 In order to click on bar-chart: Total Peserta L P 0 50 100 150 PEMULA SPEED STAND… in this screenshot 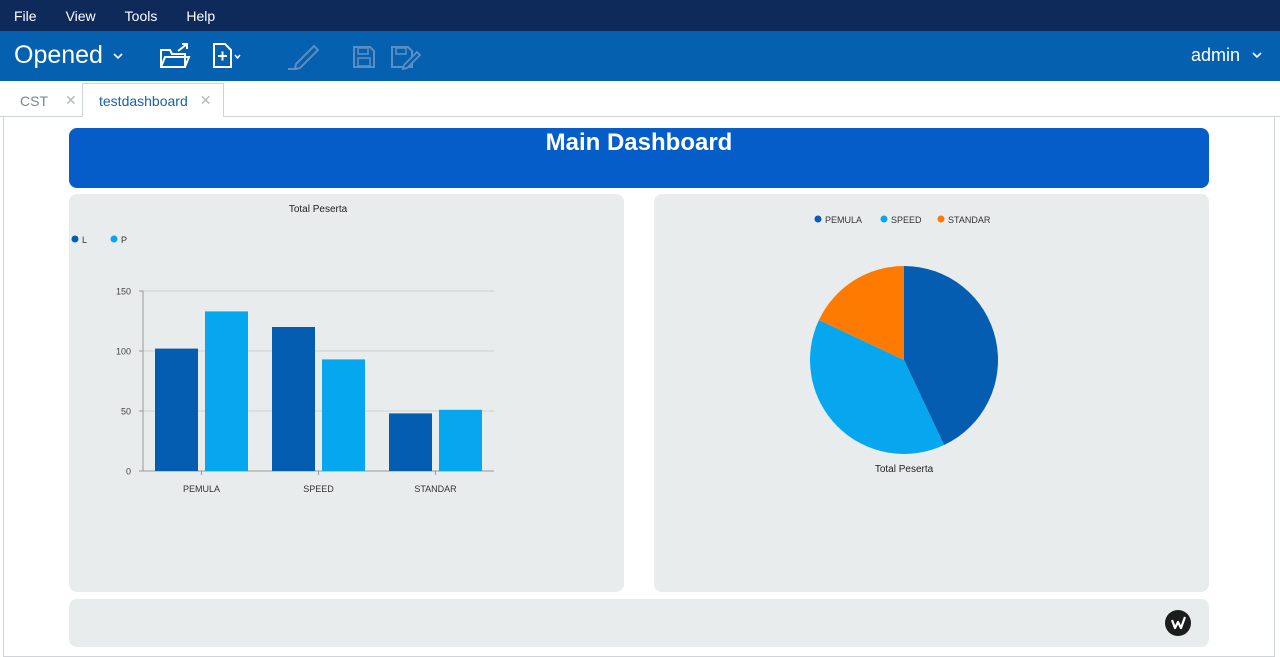, I will do `click(282, 349)`.